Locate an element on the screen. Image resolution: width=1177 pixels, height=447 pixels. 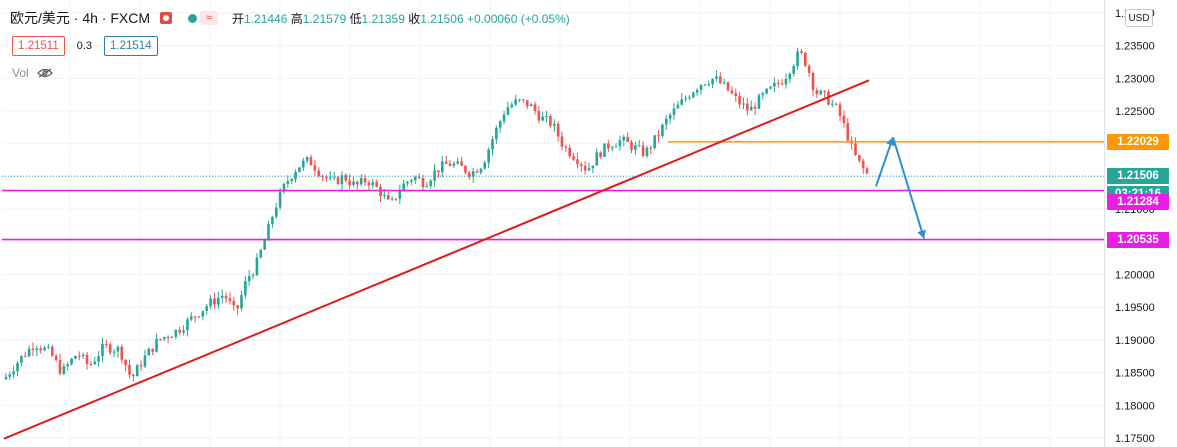
price-axis-tick-label: 1.19500 is located at coordinates (1135, 308).